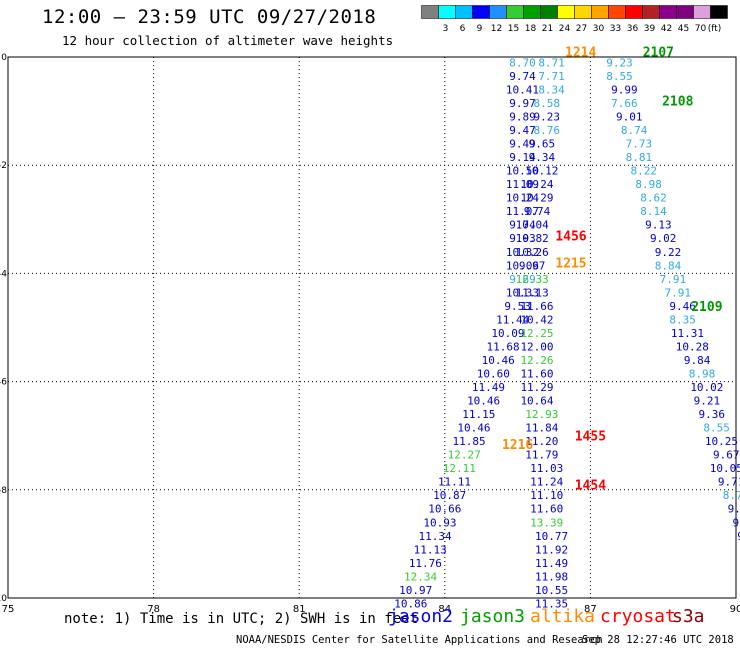  What do you see at coordinates (570, 237) in the screenshot?
I see `time-label: 1456` at bounding box center [570, 237].